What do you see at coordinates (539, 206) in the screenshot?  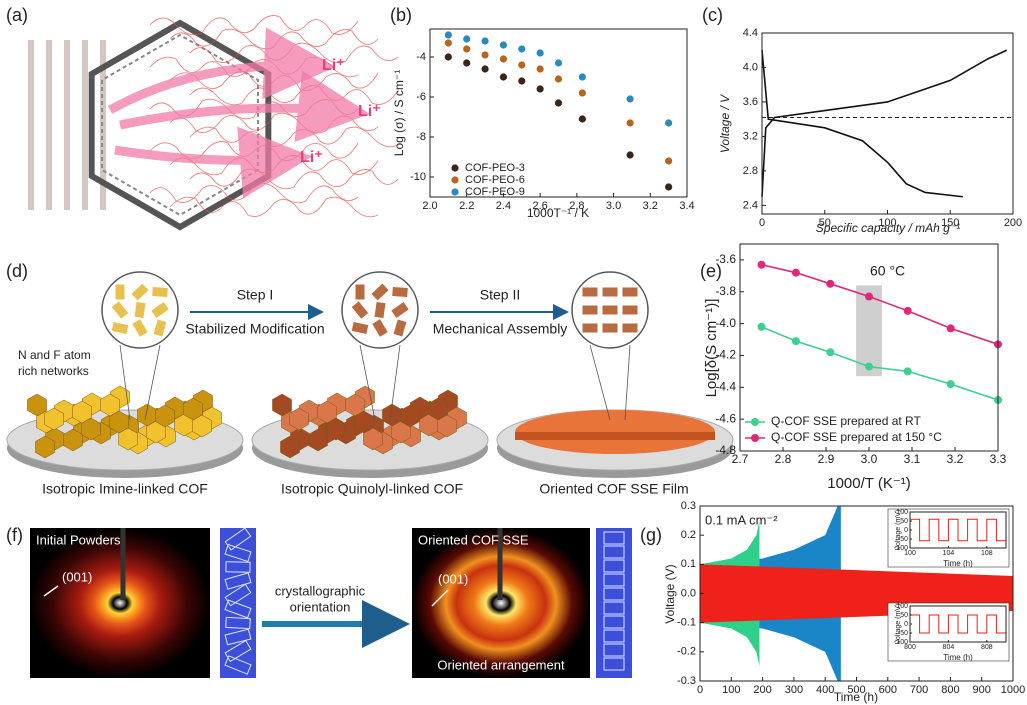 I see `x-tick-label: 2.6` at bounding box center [539, 206].